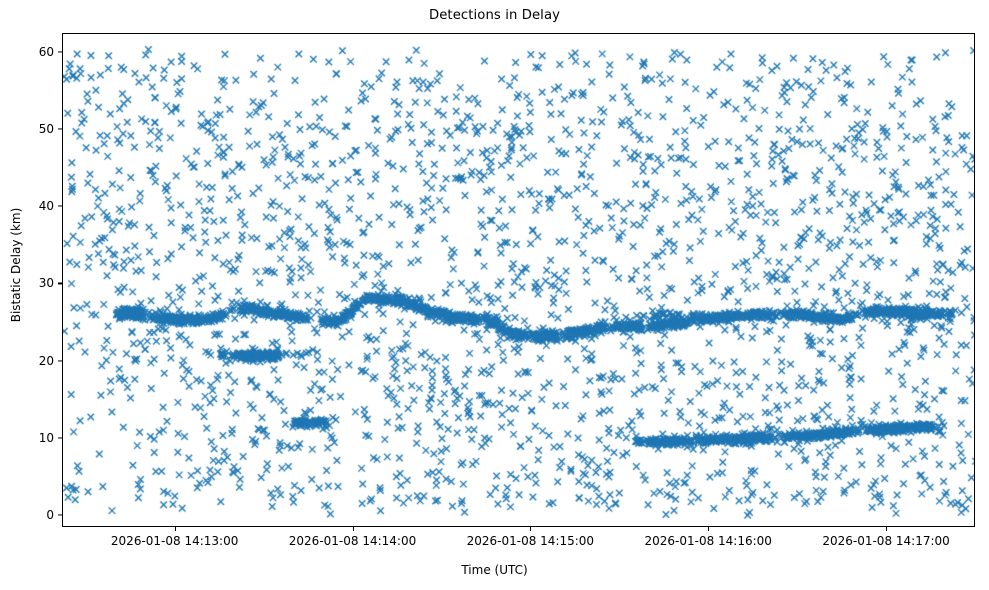 This screenshot has width=989, height=590. What do you see at coordinates (46, 437) in the screenshot?
I see `y-tick-label: 10` at bounding box center [46, 437].